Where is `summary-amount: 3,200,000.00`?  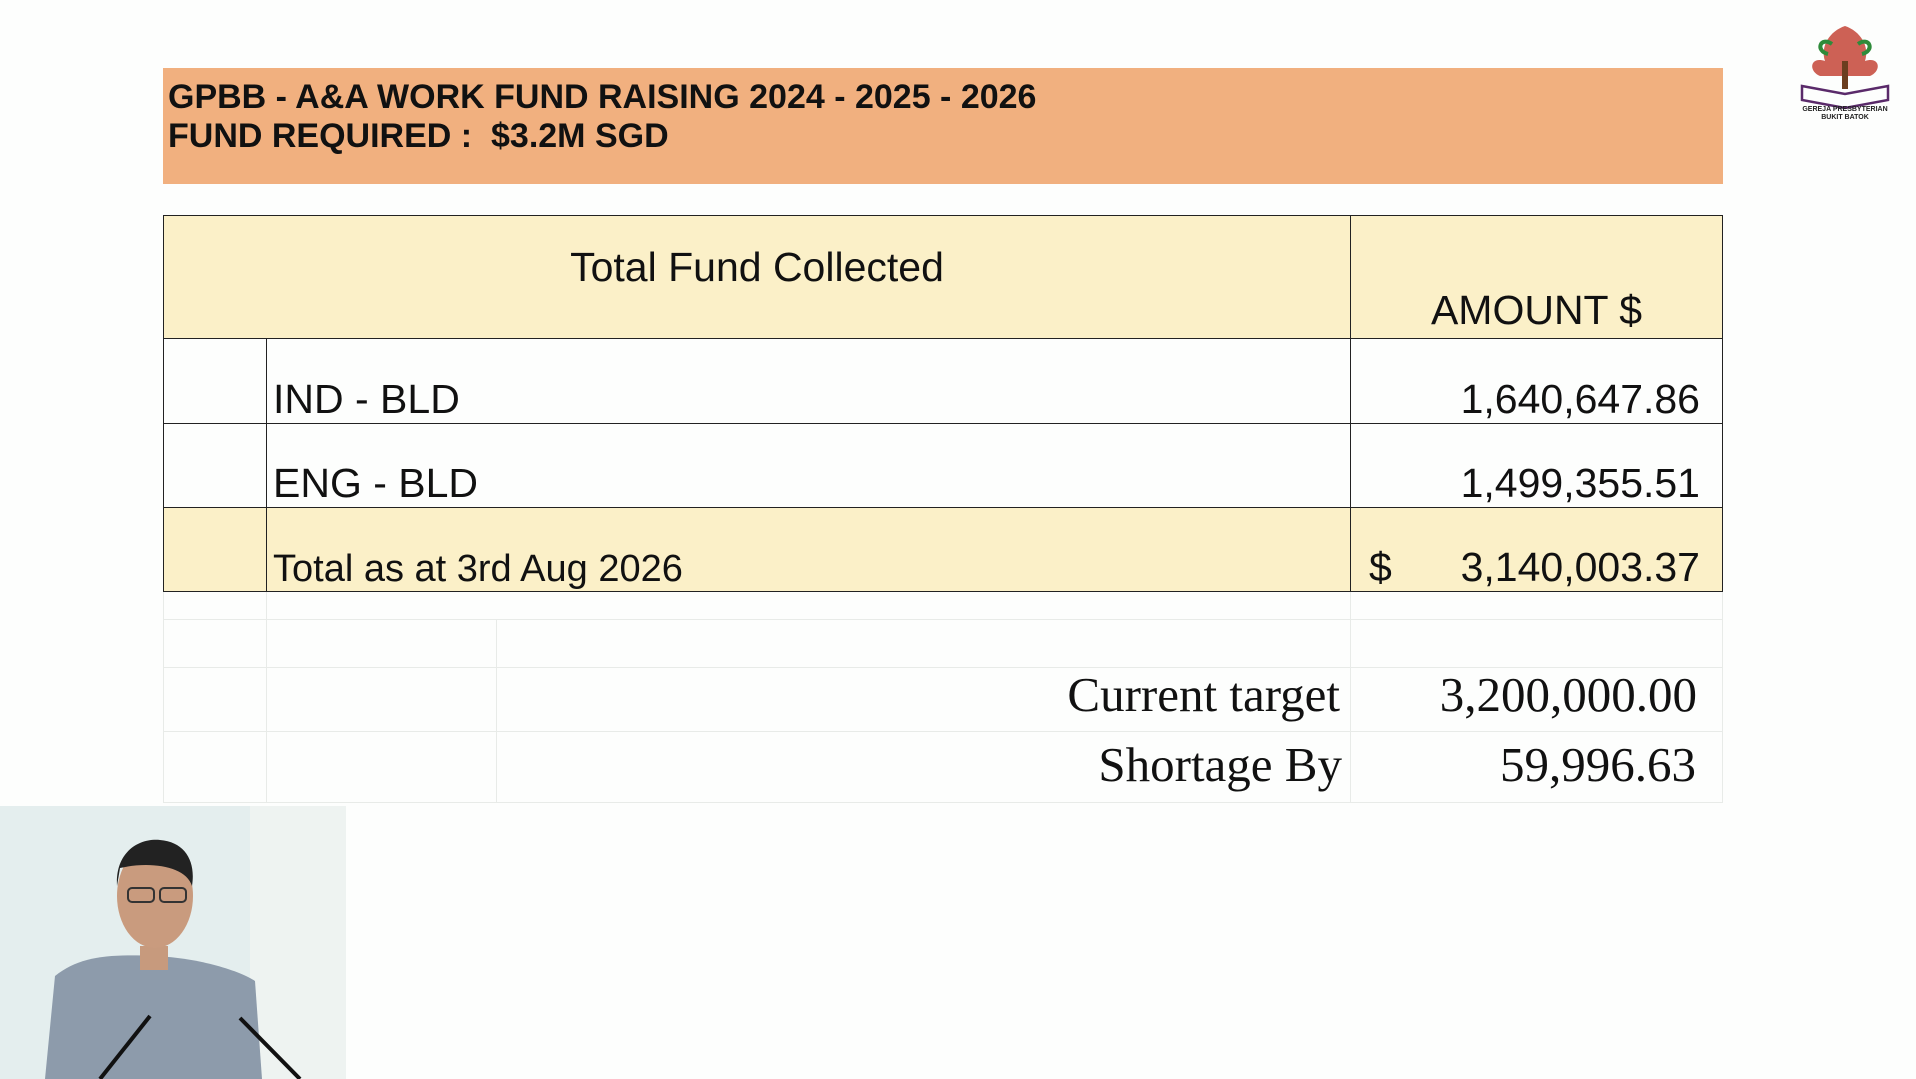 summary-amount: 3,200,000.00 is located at coordinates (1568, 694).